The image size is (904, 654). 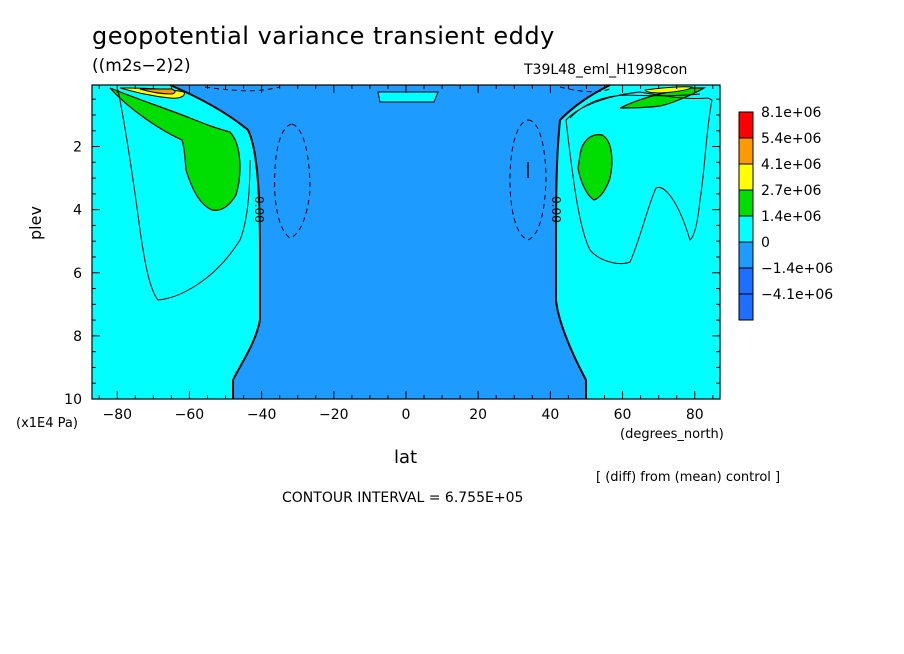 What do you see at coordinates (406, 415) in the screenshot?
I see `x-tick-label: 0` at bounding box center [406, 415].